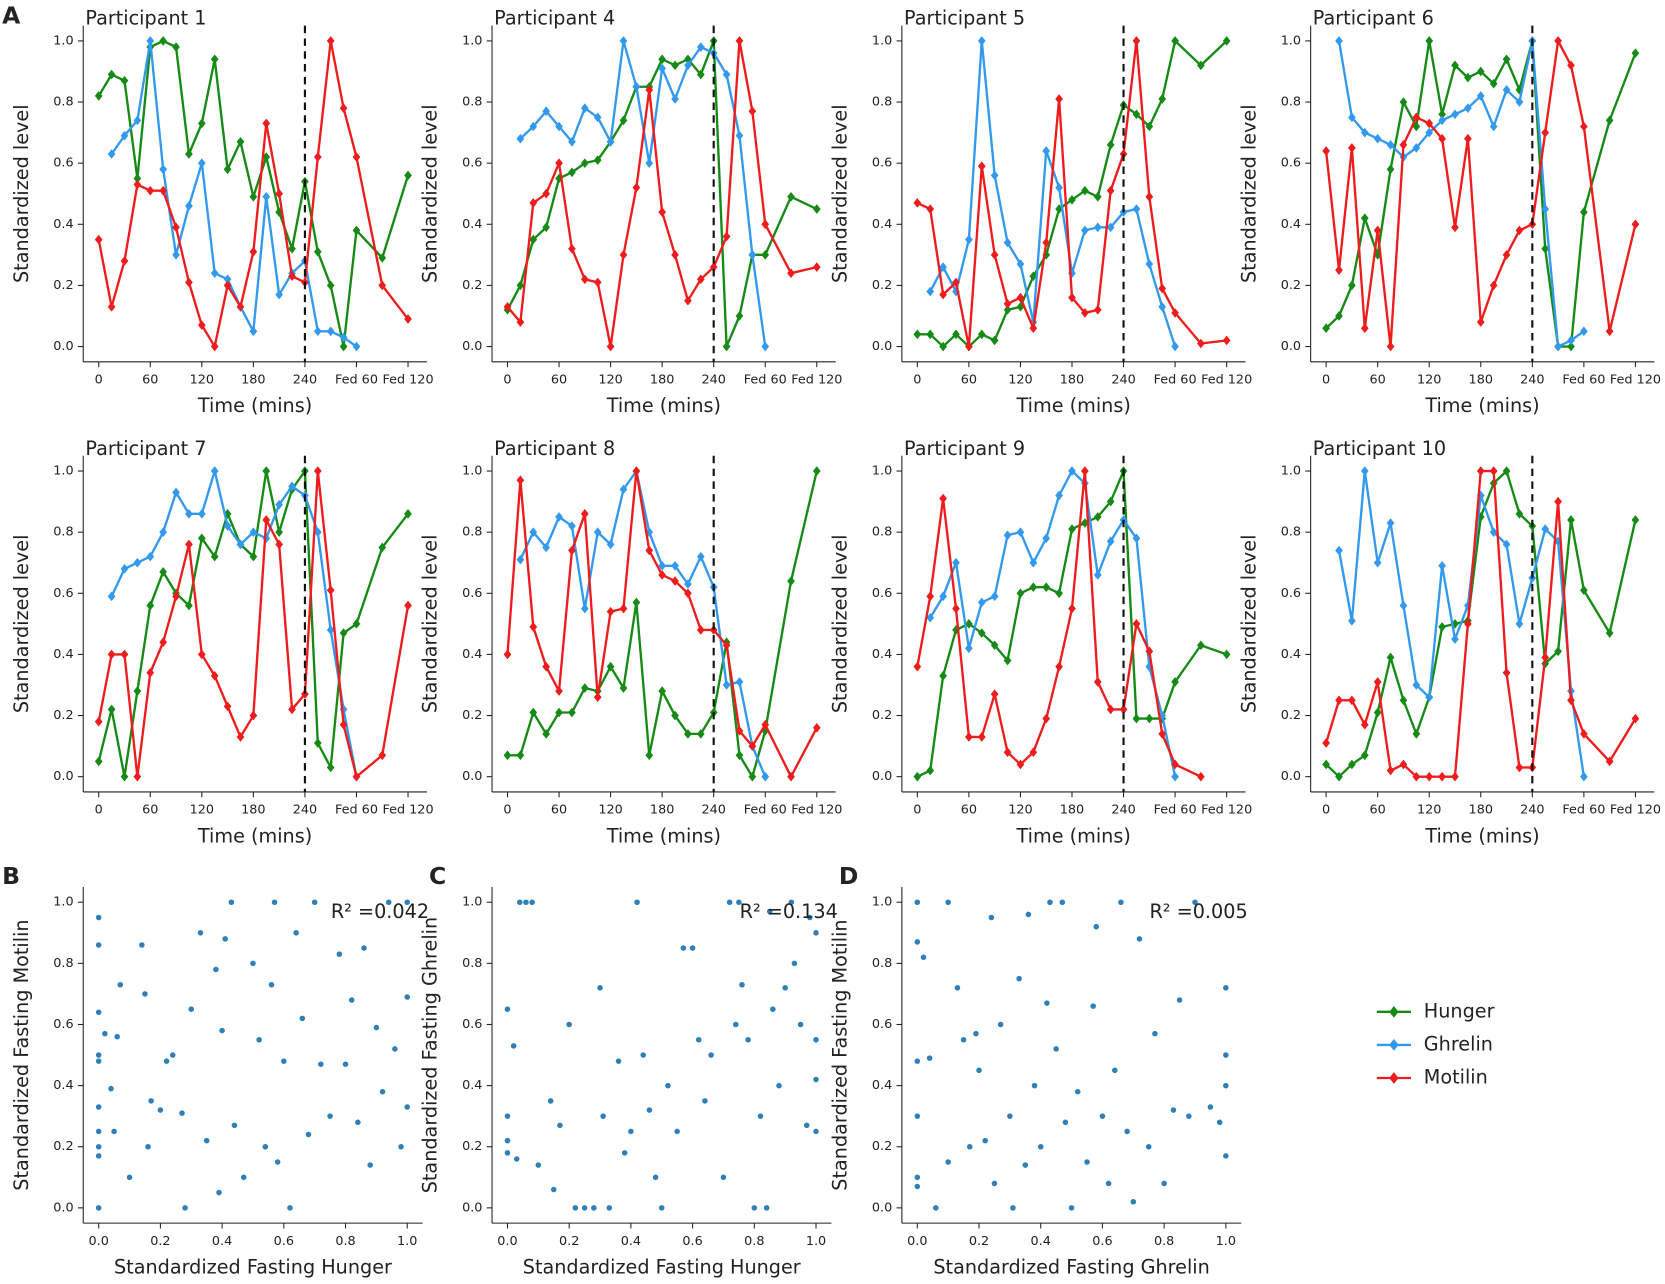  Describe the element at coordinates (507, 1241) in the screenshot. I see `x-tick-label: 0.0` at that location.